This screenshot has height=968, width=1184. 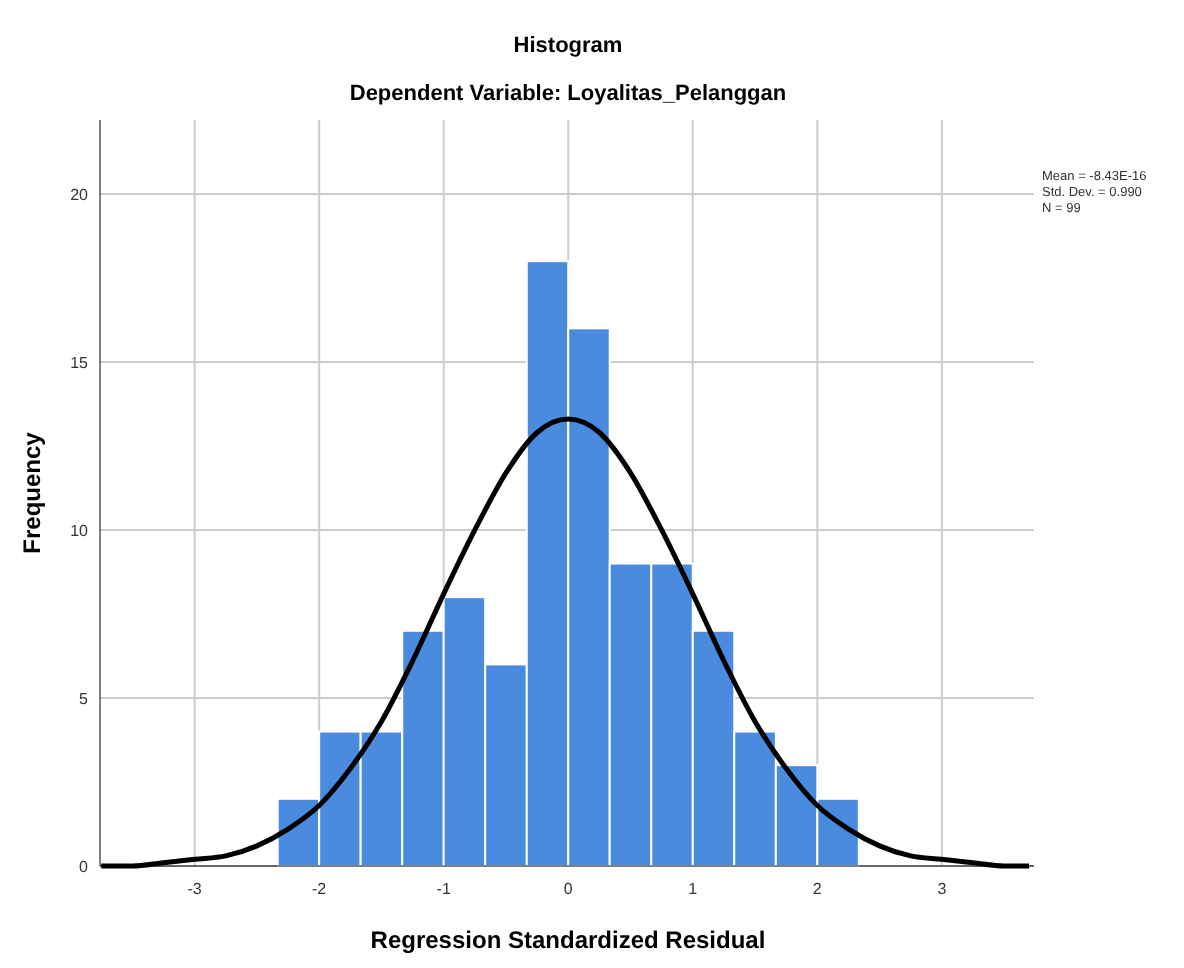 I want to click on x-tick-label: -2, so click(x=320, y=889).